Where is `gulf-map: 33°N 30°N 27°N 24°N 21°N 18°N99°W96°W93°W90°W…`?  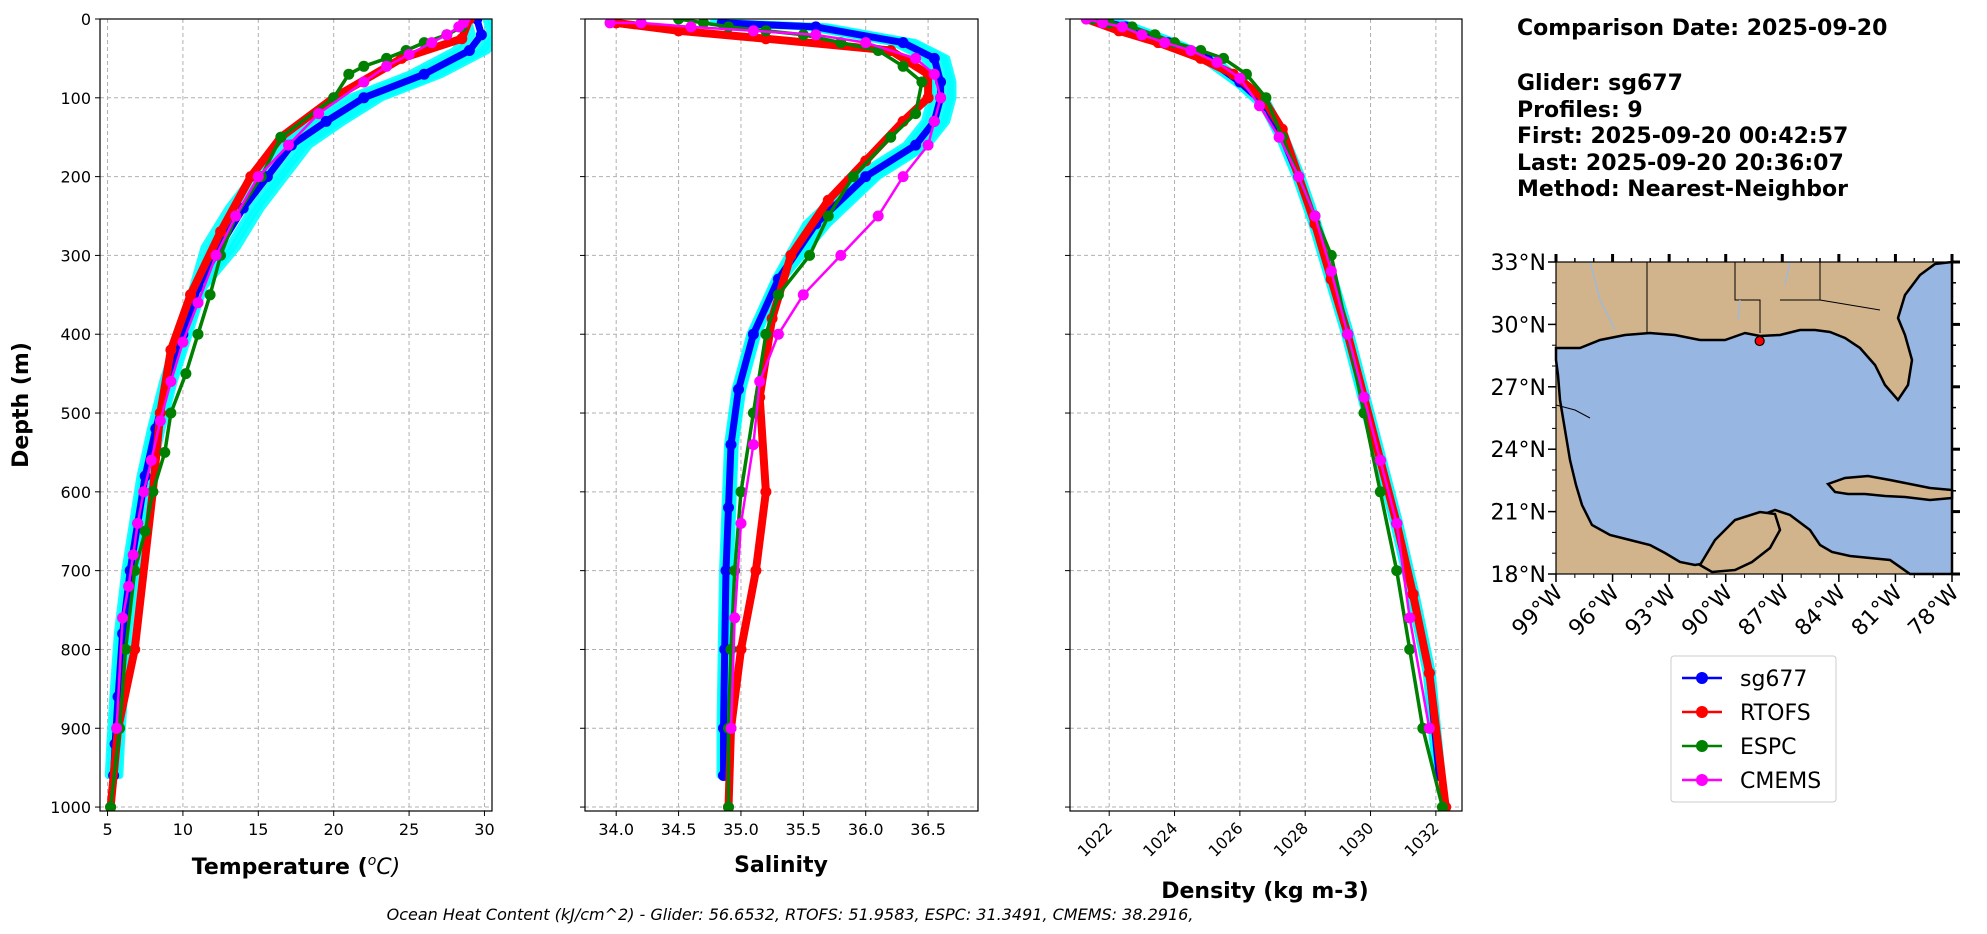 gulf-map: 33°N 30°N 27°N 24°N 21°N 18°N99°W96°W93°W90°W… is located at coordinates (1728, 446).